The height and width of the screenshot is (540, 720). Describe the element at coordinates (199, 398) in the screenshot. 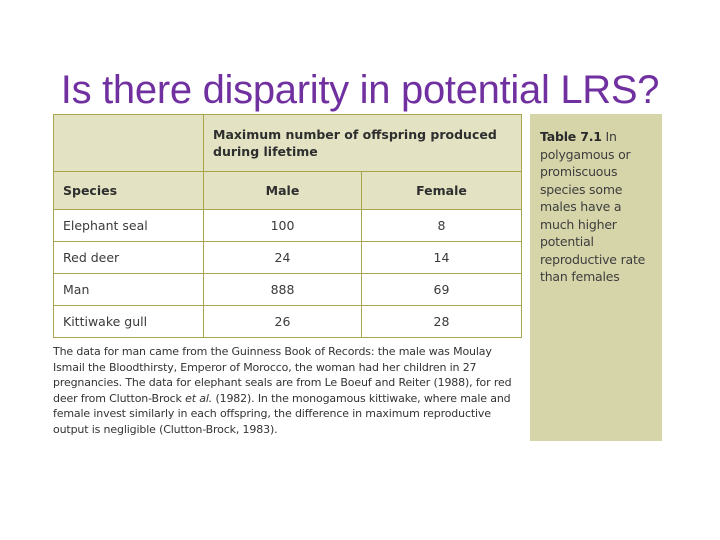

I see `footnote-italic: et al.` at that location.